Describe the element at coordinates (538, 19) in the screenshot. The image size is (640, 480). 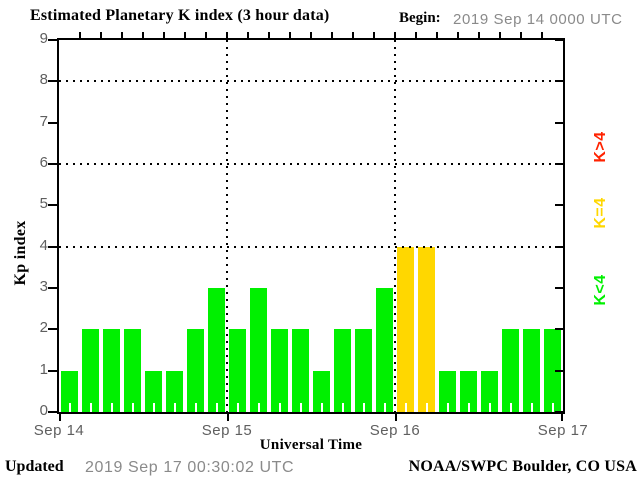
I see `begin-value: 2019 Sep 14 0000 UTC` at that location.